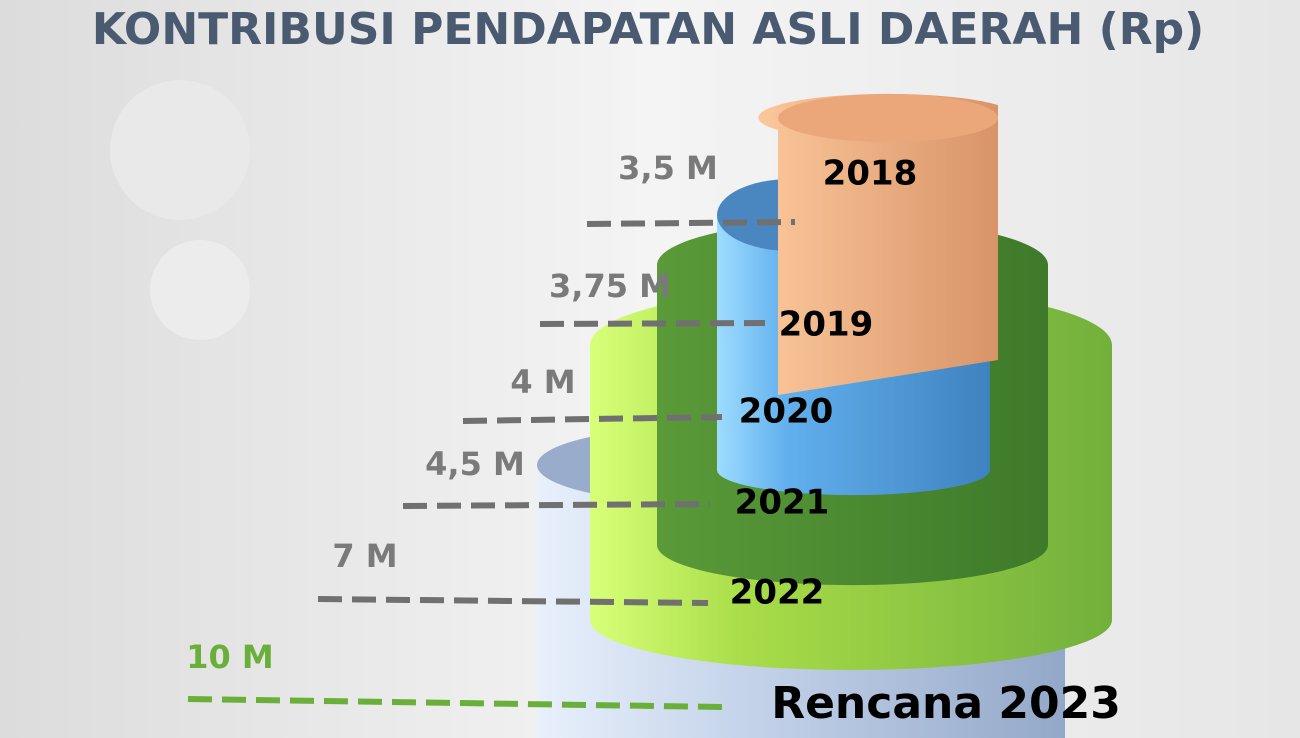 This screenshot has width=1300, height=738. Describe the element at coordinates (230, 657) in the screenshot. I see `value-label: 10 M` at that location.